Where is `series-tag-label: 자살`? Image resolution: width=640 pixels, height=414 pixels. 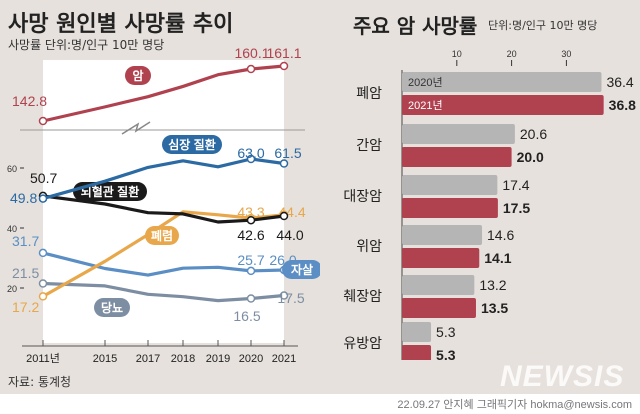 series-tag-label: 자살 is located at coordinates (302, 269).